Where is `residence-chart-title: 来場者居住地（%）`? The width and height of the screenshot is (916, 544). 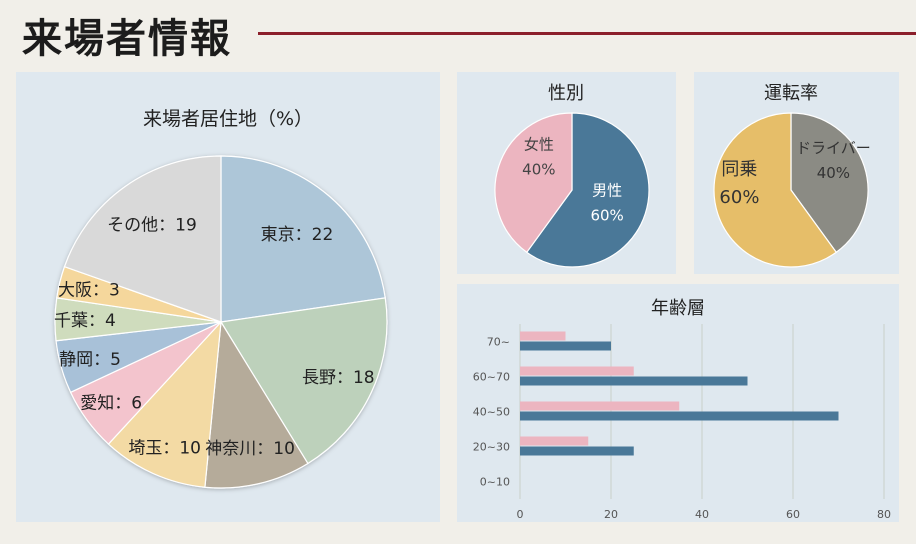
residence-chart-title: 来場者居住地（%） is located at coordinates (228, 119).